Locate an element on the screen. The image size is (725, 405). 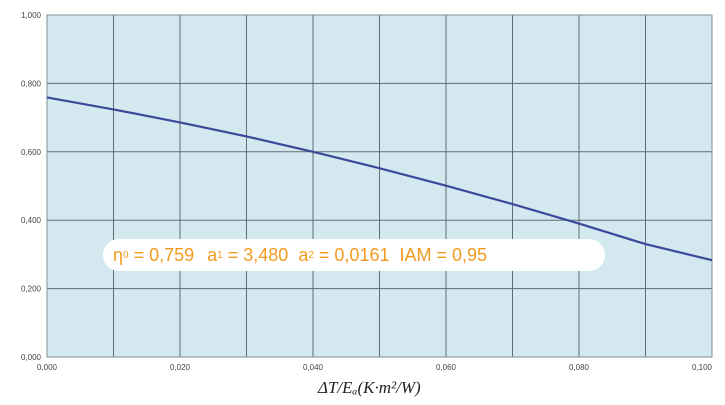
x-tick-label-0: 0,000 is located at coordinates (47, 367).